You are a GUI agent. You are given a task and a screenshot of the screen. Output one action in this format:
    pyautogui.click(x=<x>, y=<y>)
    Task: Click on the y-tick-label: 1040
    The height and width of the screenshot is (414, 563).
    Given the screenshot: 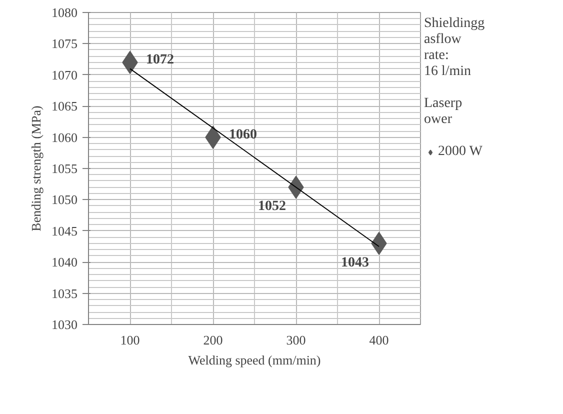 What is the action you would take?
    pyautogui.click(x=65, y=262)
    